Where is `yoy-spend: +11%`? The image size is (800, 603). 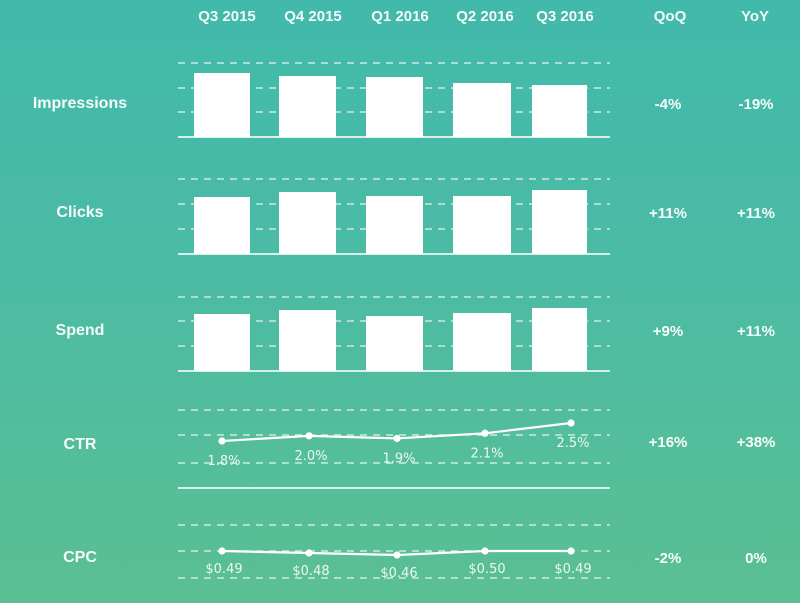
yoy-spend: +11% is located at coordinates (756, 331).